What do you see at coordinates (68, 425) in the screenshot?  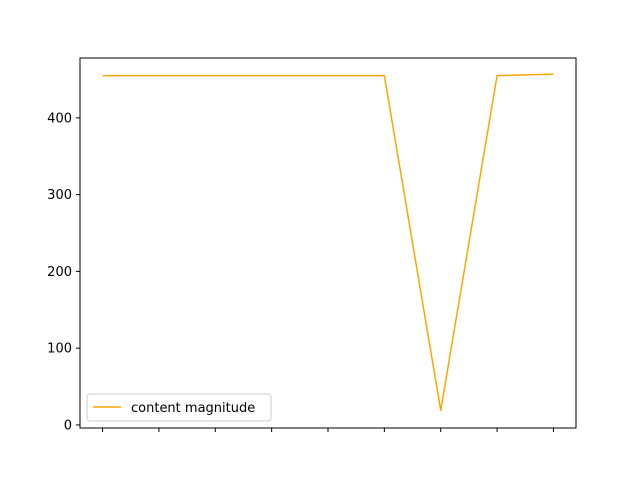 I see `y-tick-label: 0` at bounding box center [68, 425].